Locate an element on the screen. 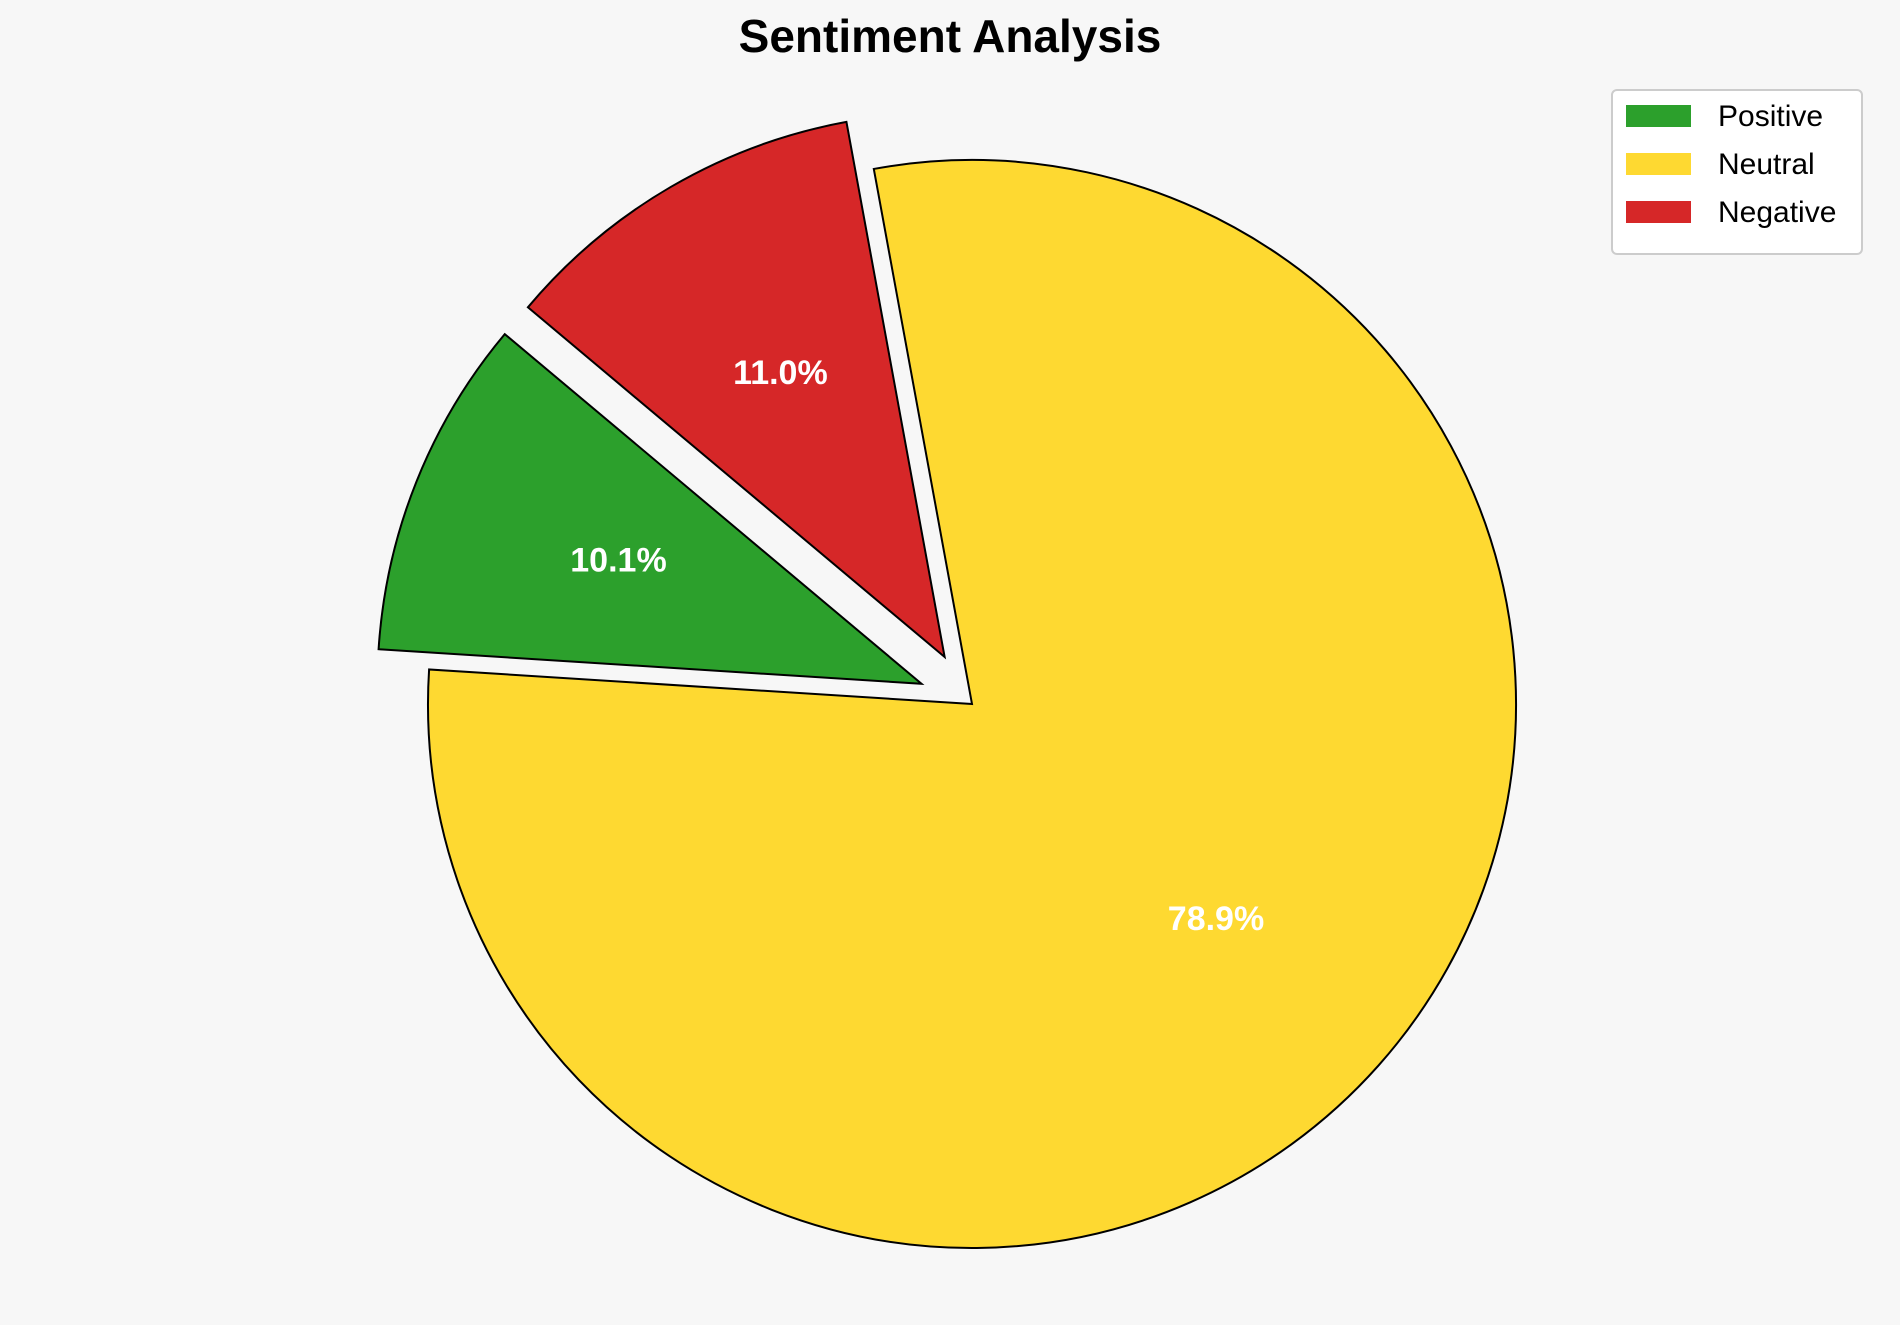  legend: Positive Neutral Negative is located at coordinates (1737, 172).